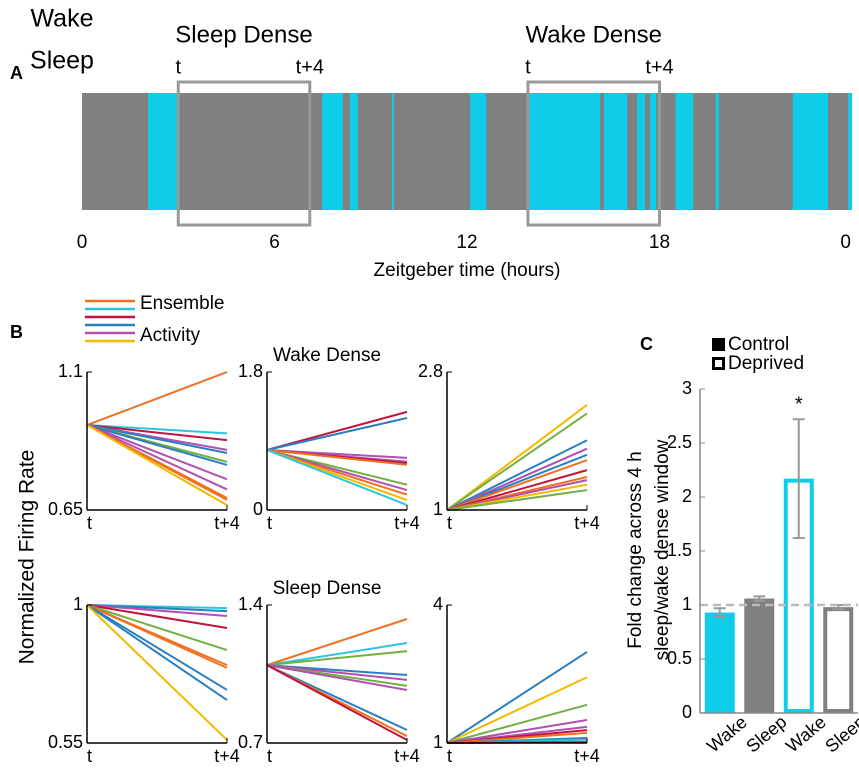 Image resolution: width=859 pixels, height=772 pixels. I want to click on y-tick-label: 3, so click(687, 388).